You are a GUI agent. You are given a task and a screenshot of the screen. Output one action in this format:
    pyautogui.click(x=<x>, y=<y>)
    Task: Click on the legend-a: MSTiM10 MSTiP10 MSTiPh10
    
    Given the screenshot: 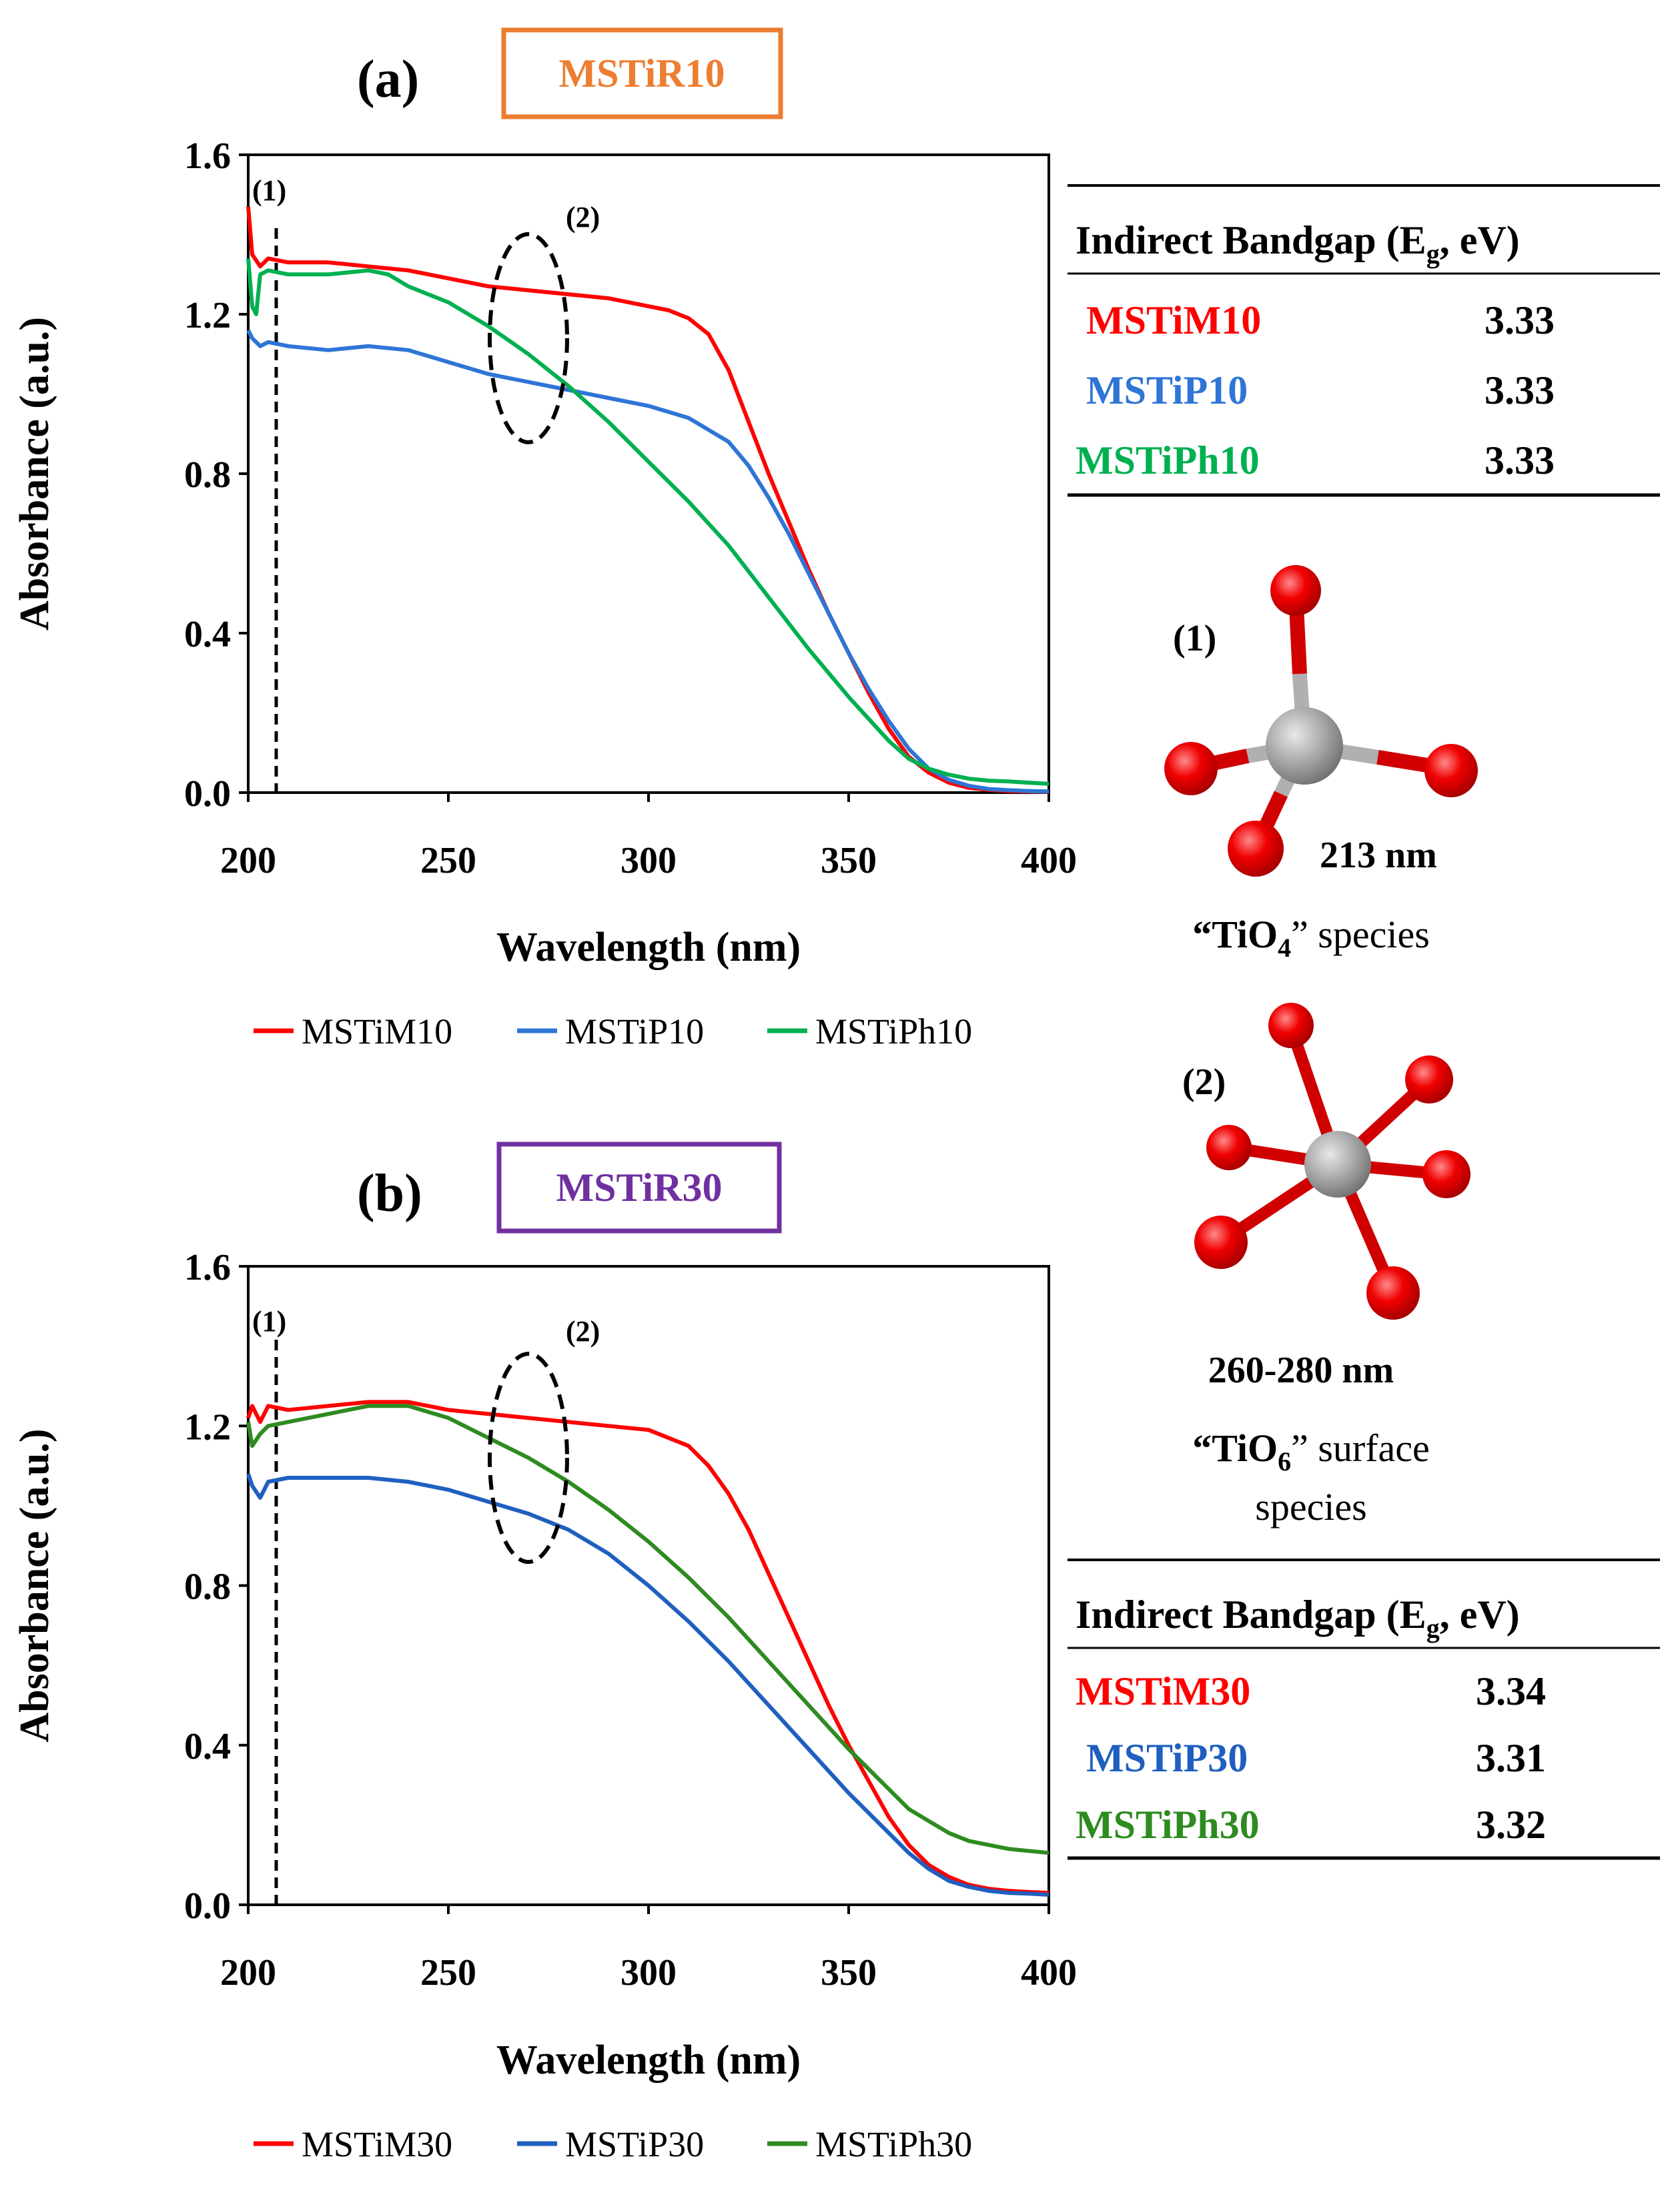 What is the action you would take?
    pyautogui.click(x=613, y=1031)
    